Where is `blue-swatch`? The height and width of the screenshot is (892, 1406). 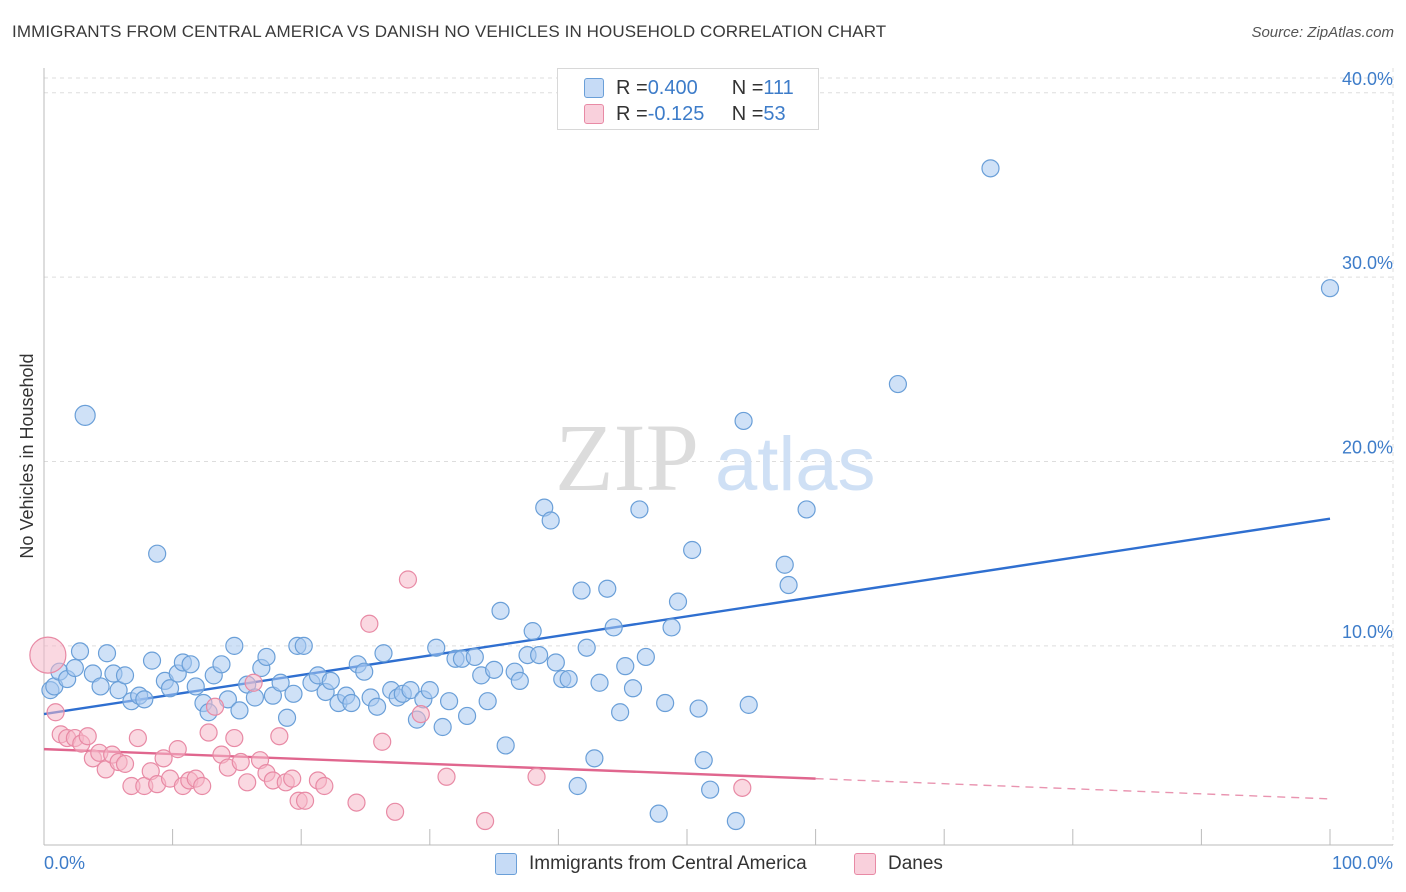
blue-swatch is located at coordinates (594, 88).